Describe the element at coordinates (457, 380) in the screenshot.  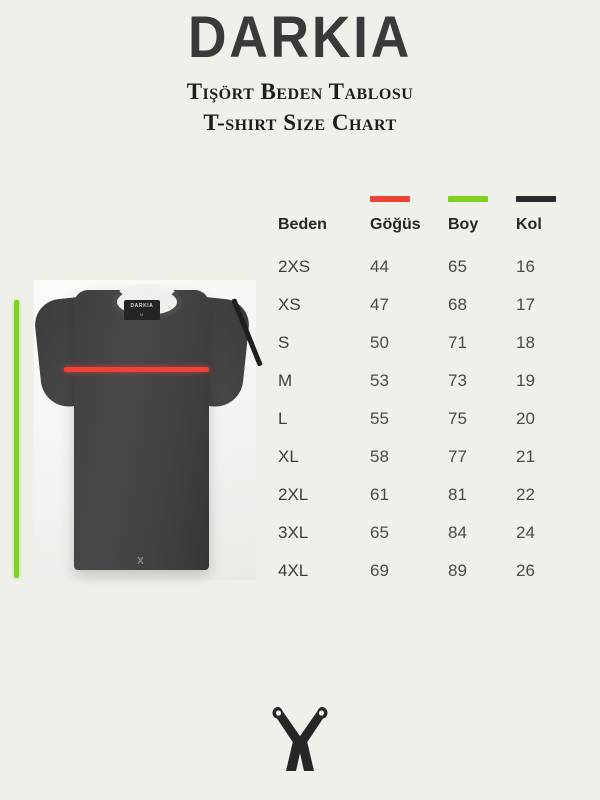
I see `cell-length: 73` at that location.